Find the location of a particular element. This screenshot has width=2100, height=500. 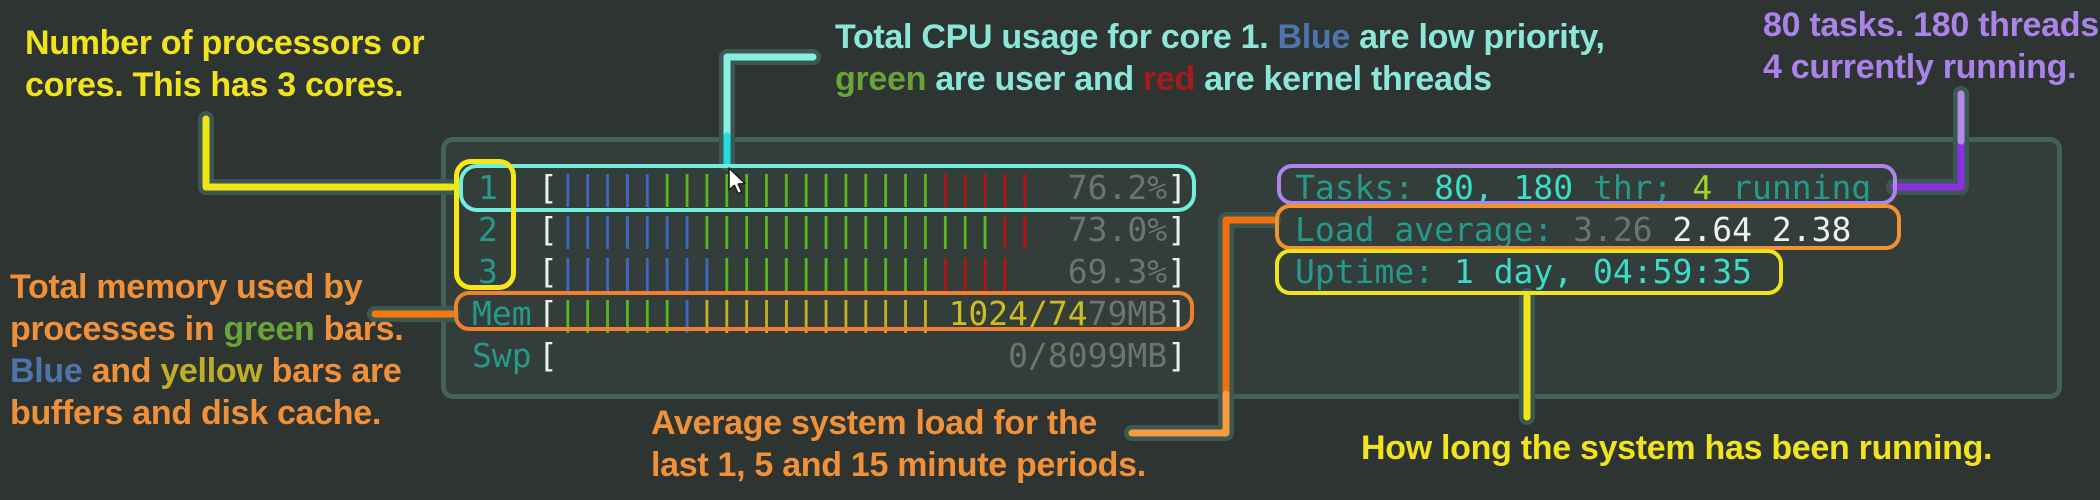

annotation-line: Total memory used by is located at coordinates (206, 287).